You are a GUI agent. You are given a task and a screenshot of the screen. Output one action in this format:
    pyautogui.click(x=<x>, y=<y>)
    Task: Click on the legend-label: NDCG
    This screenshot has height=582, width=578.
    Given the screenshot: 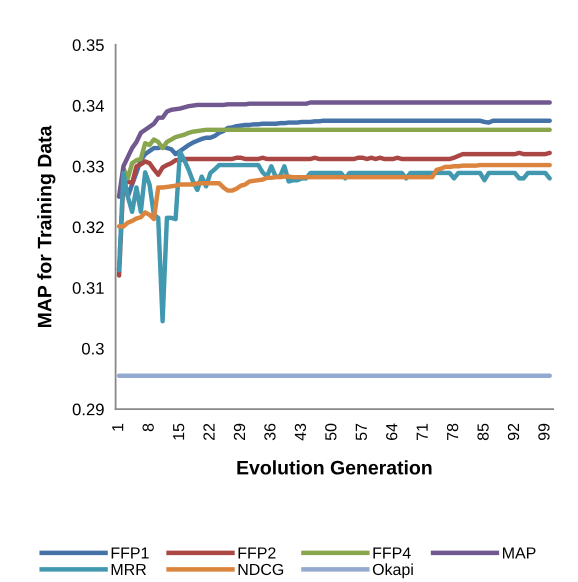 What is the action you would take?
    pyautogui.click(x=261, y=570)
    